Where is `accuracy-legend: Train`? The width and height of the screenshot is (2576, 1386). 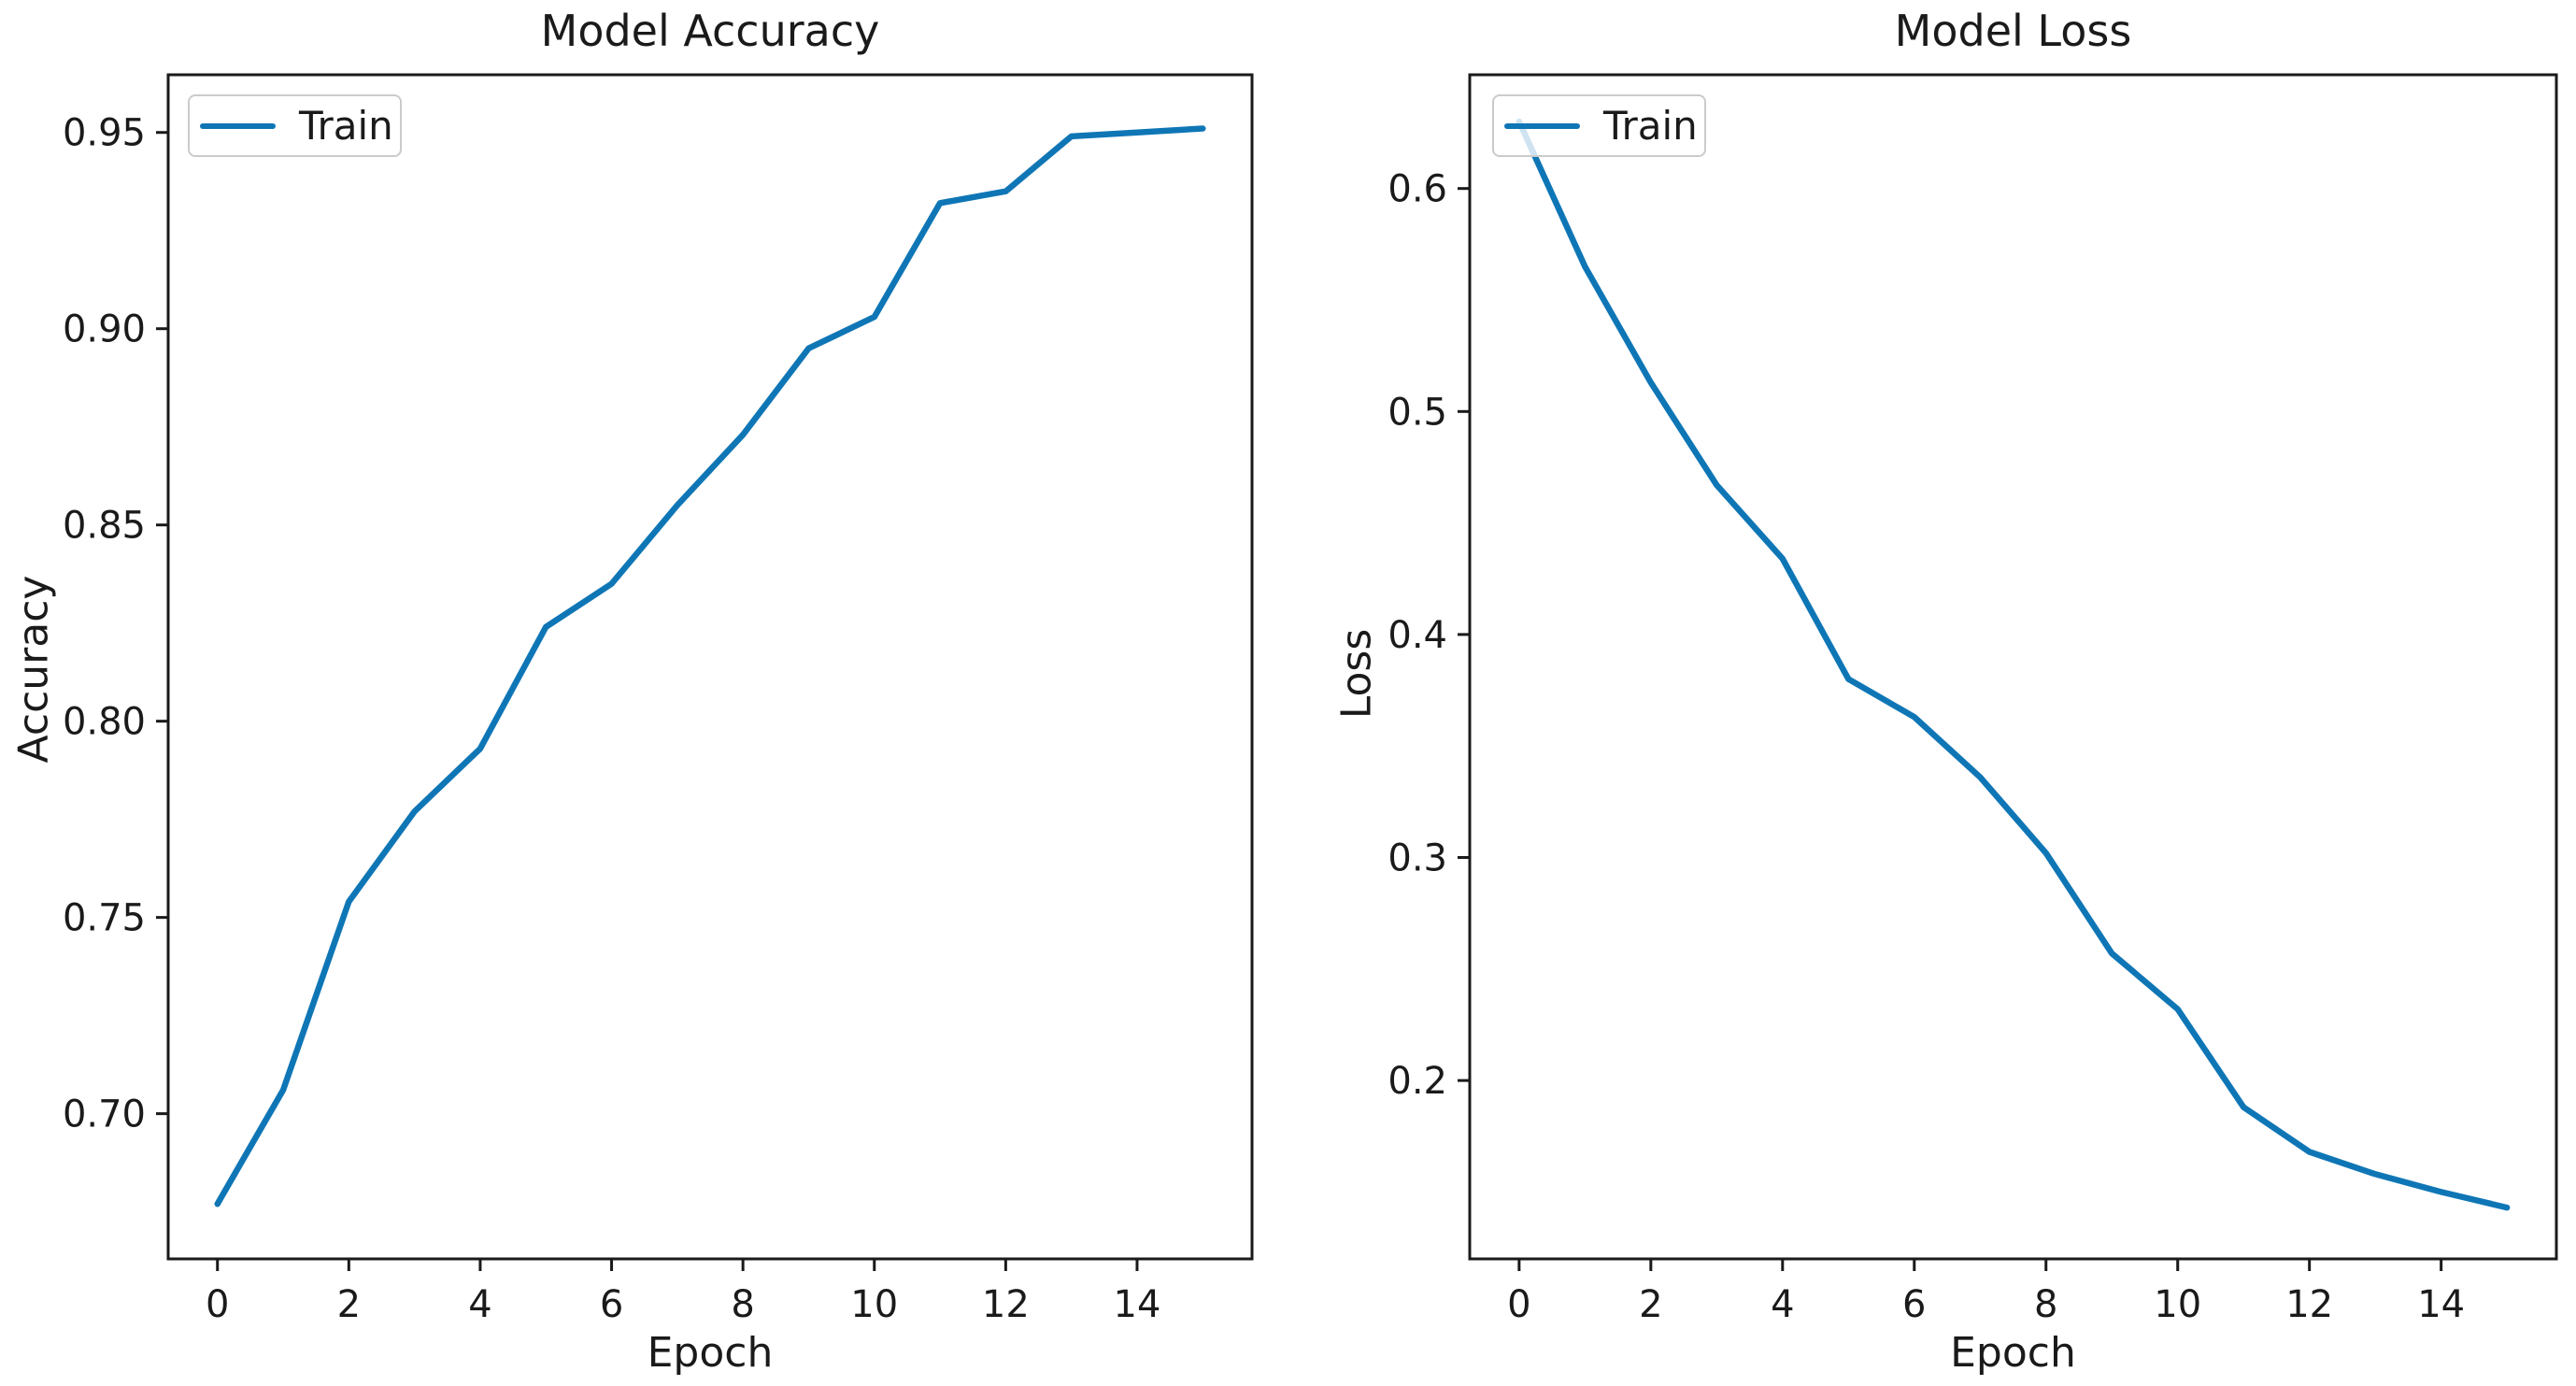
accuracy-legend: Train is located at coordinates (295, 126).